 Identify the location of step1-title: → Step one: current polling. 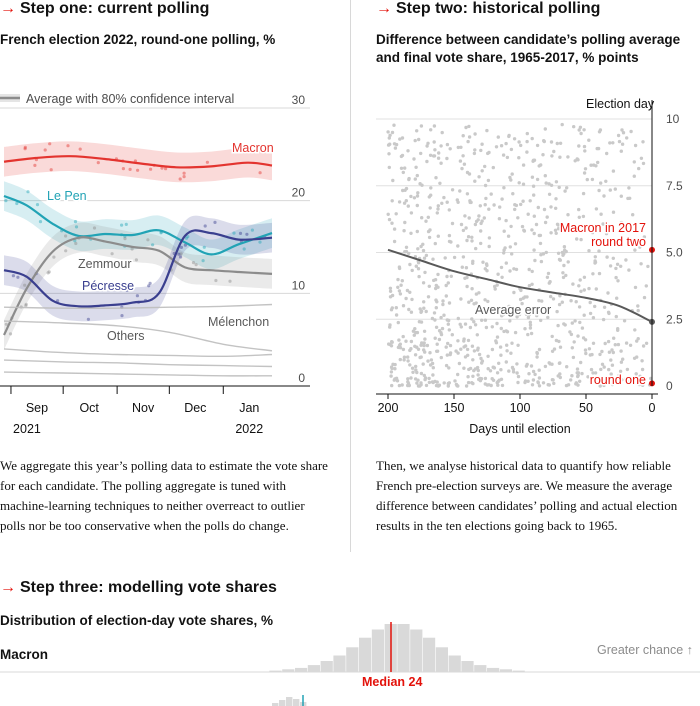
(104, 9).